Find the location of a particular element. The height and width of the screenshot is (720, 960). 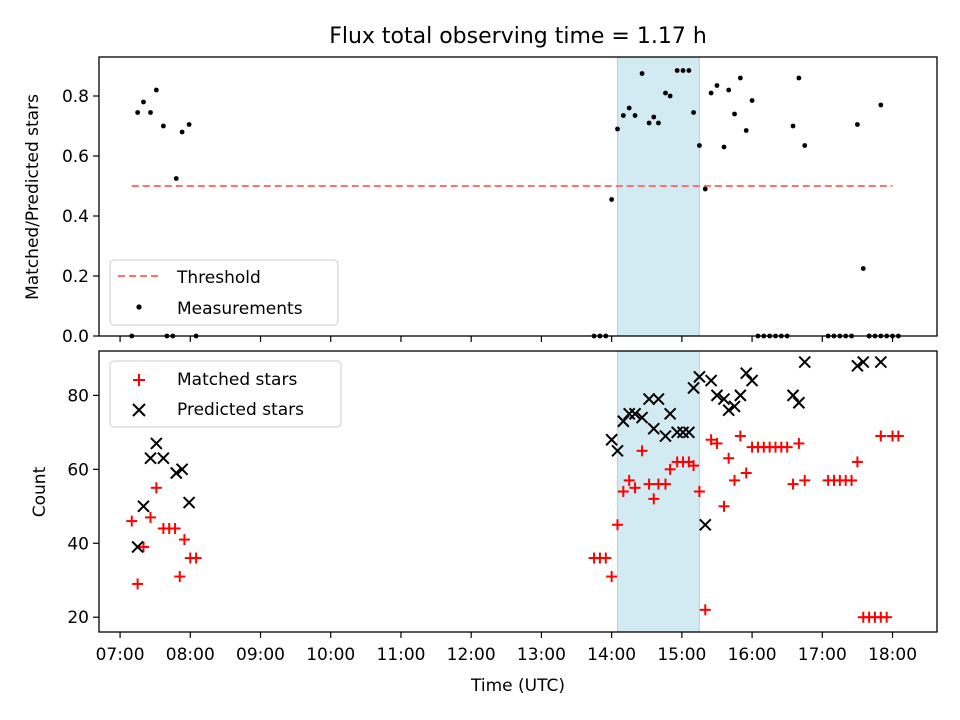

x-tick-label: 15:00 is located at coordinates (681, 655).